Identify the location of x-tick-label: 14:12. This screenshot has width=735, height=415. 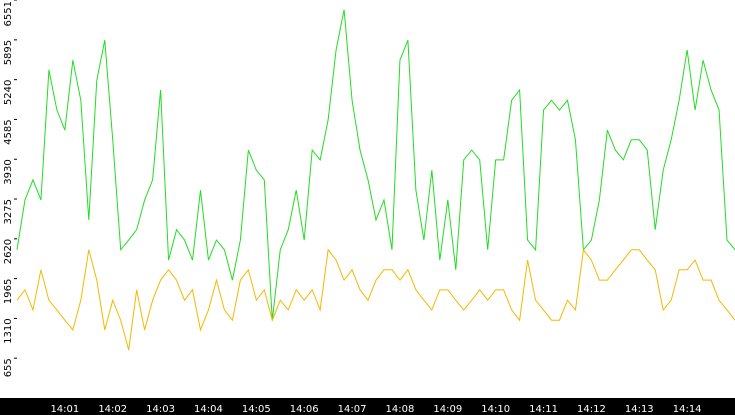
(591, 409).